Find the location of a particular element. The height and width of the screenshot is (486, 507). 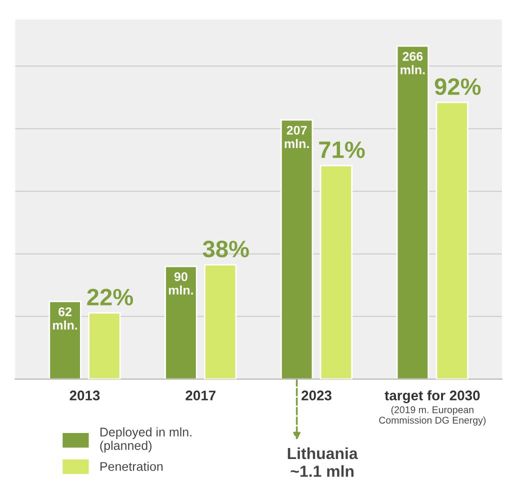

data-label: 92% is located at coordinates (457, 86).